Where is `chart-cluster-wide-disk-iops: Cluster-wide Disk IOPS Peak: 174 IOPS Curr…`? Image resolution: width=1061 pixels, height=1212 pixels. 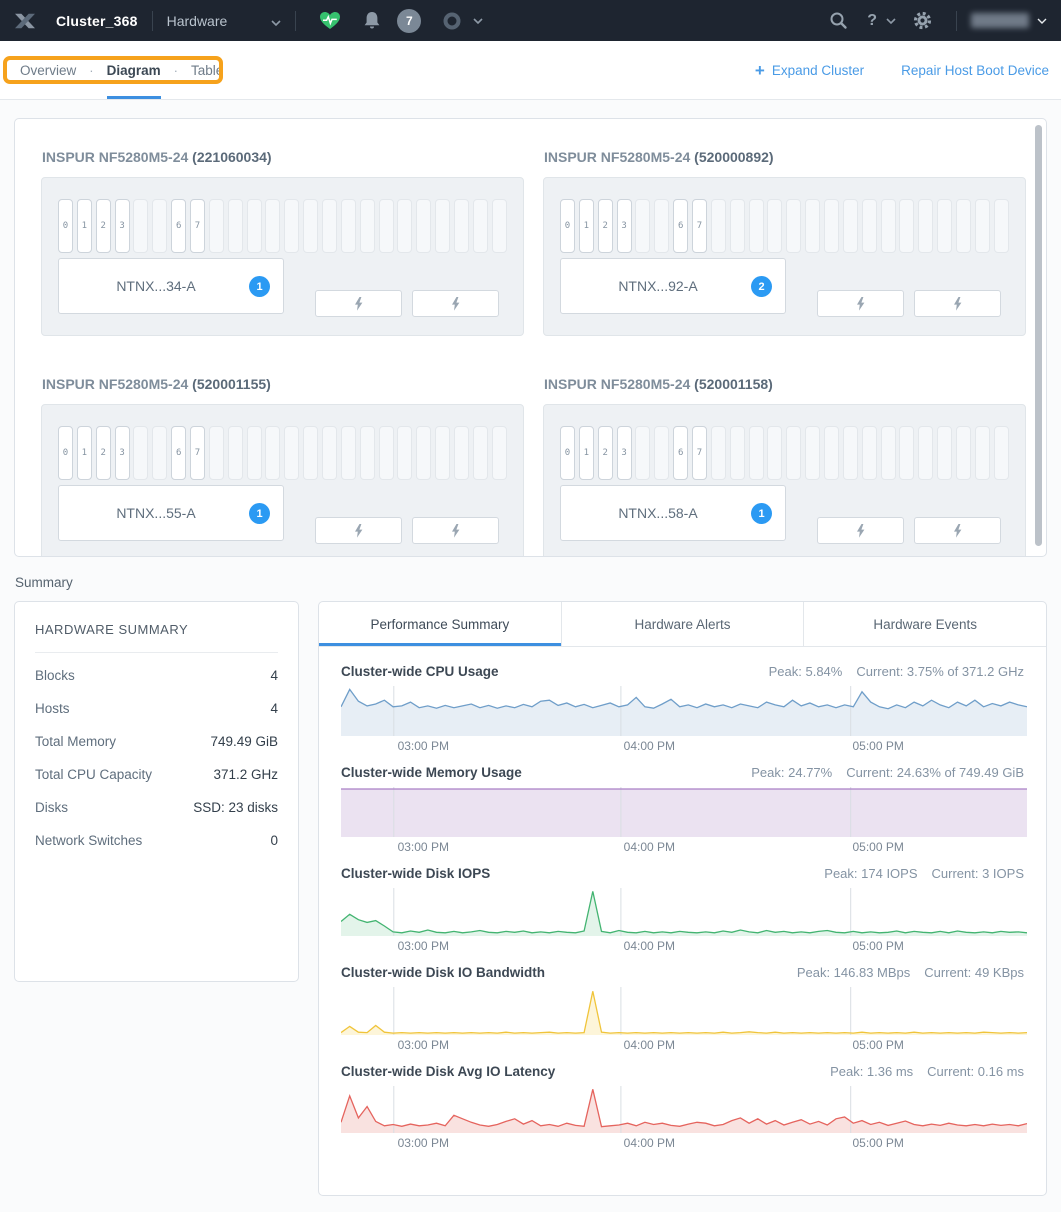
chart-cluster-wide-disk-iops: Cluster-wide Disk IOPS Peak: 174 IOPS Curr… is located at coordinates (684, 911).